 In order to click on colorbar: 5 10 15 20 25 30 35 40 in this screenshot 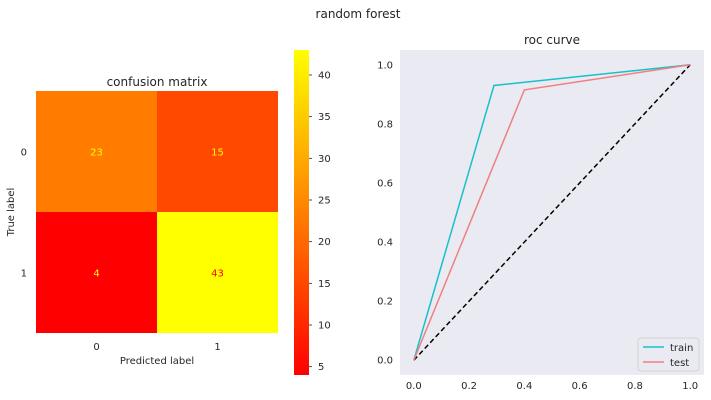, I will do `click(312, 212)`.